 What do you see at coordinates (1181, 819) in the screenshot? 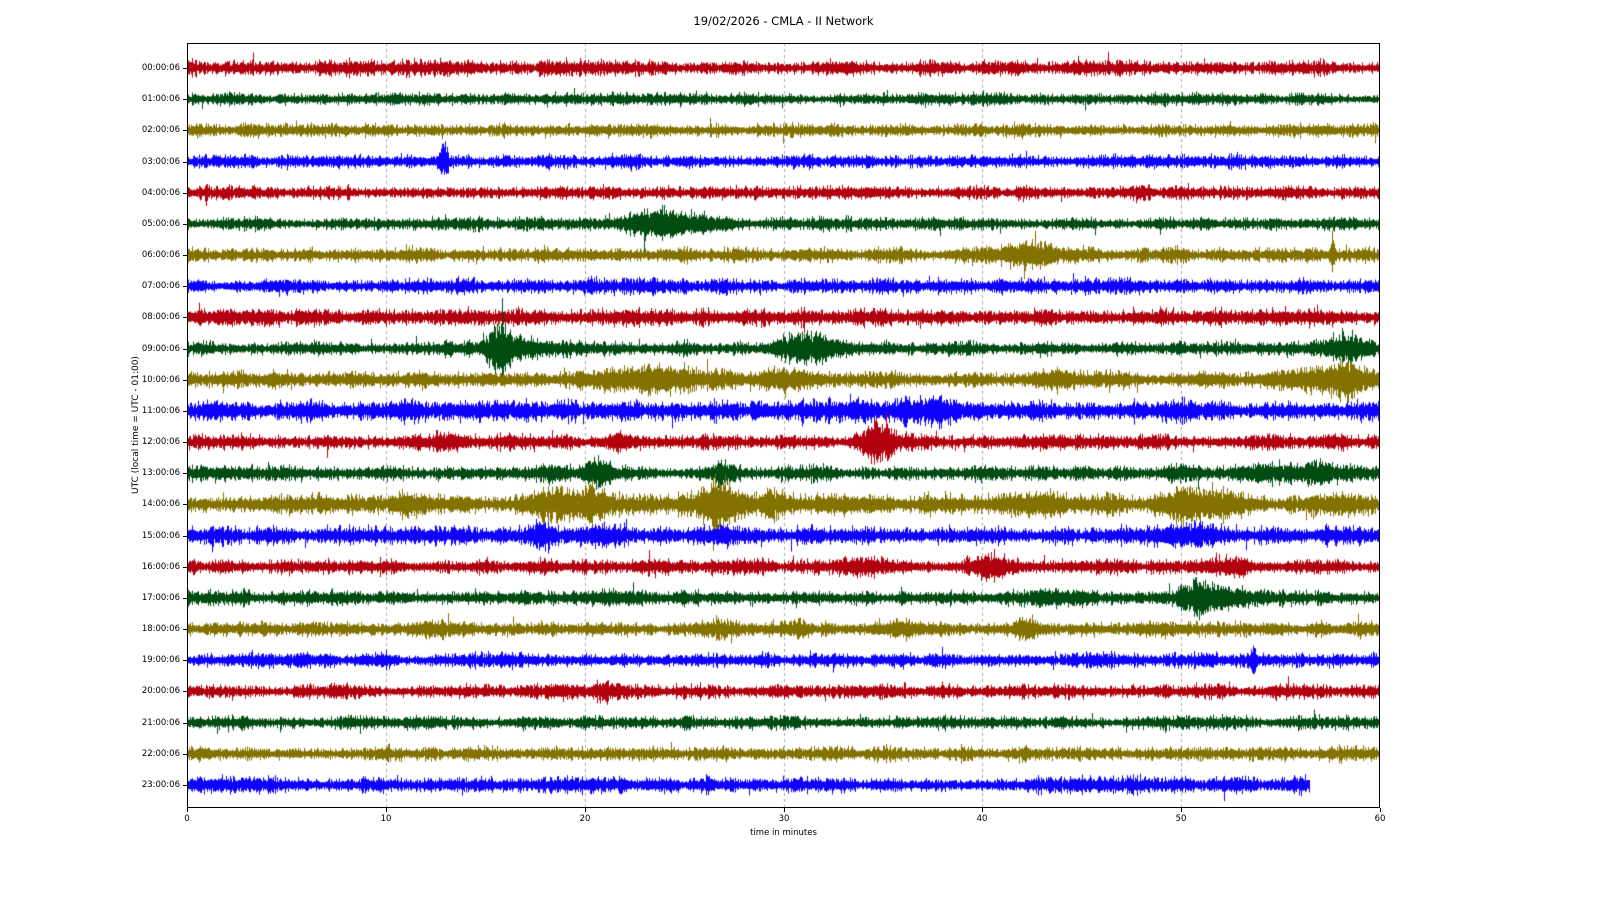
I see `minute-tick-label: 50` at bounding box center [1181, 819].